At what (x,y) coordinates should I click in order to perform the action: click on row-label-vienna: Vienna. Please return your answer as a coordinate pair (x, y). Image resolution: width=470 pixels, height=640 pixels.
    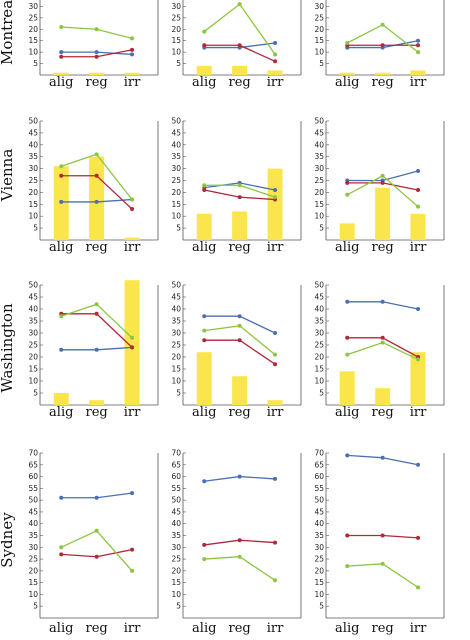
    Looking at the image, I should click on (8, 176).